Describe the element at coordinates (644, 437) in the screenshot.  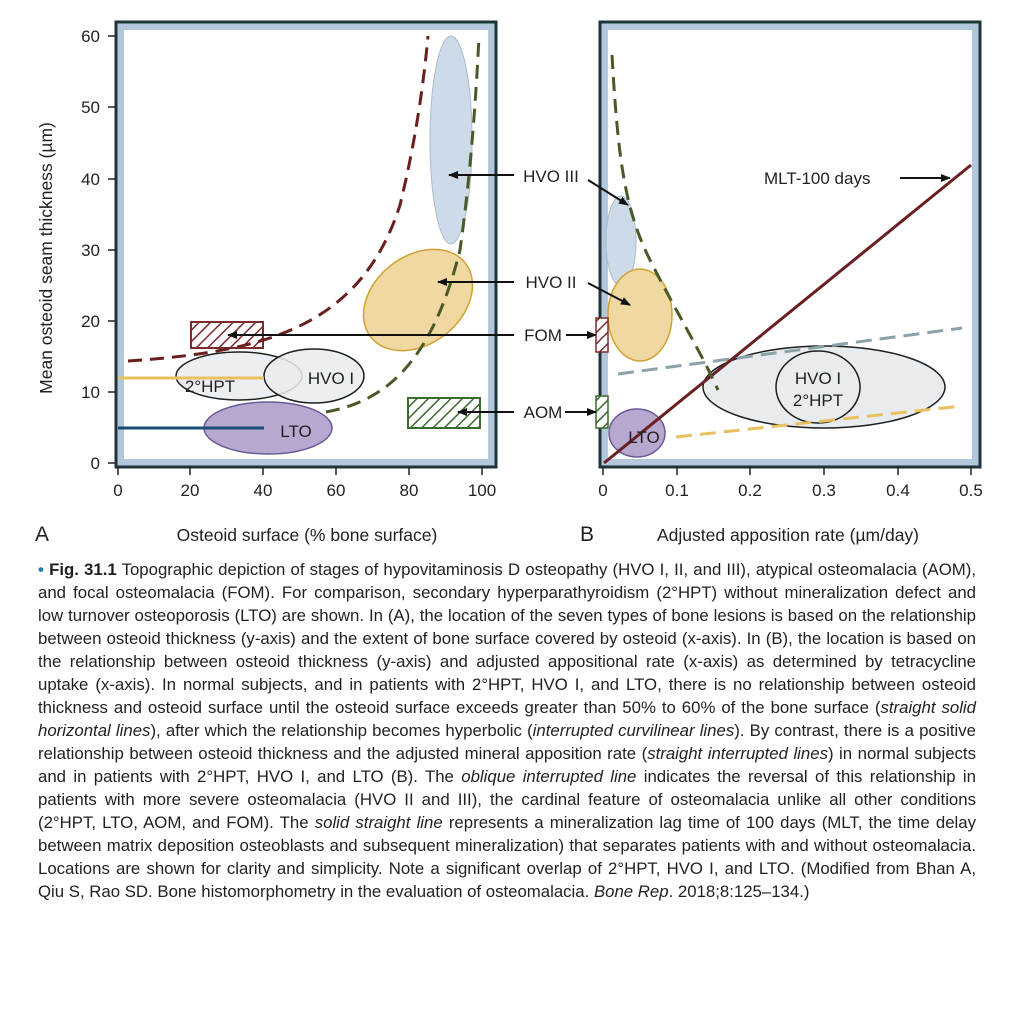
I see `label-lto-b: LTO` at that location.